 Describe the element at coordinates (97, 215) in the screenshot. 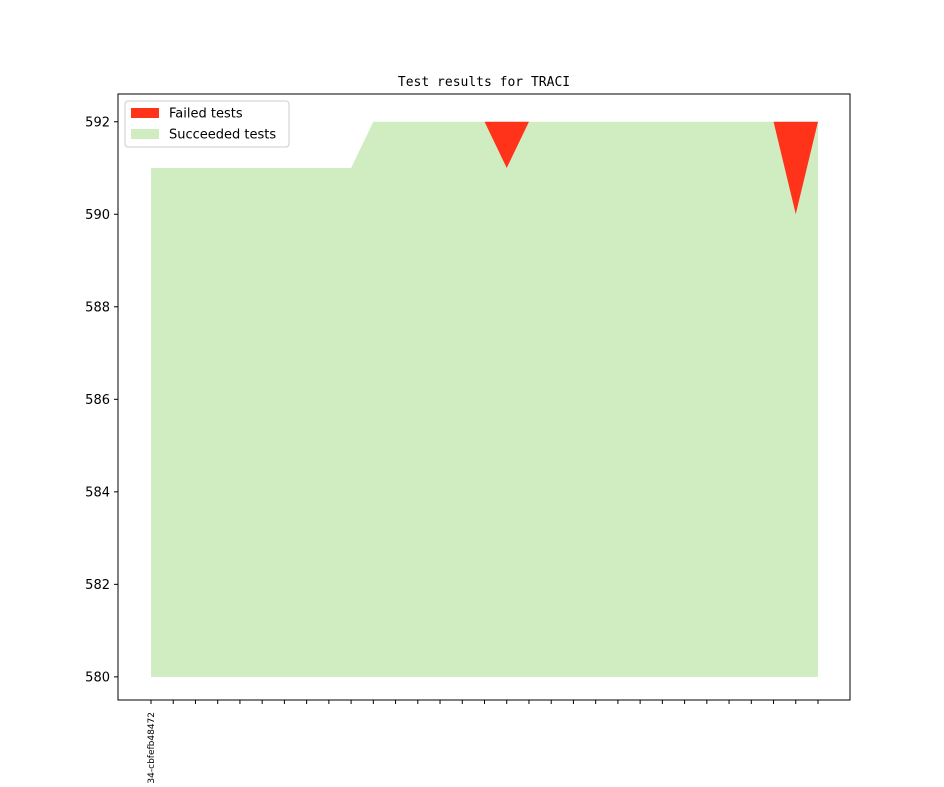

I see `y-tick-label: 590` at that location.